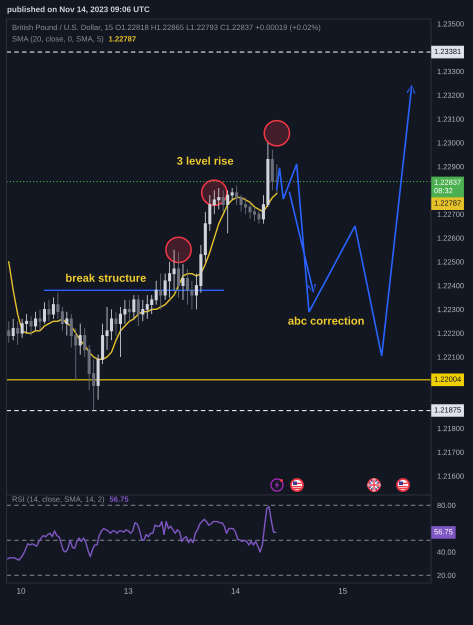 This screenshot has height=625, width=473. Describe the element at coordinates (236, 591) in the screenshot. I see `x-tick-label: 14` at that location.